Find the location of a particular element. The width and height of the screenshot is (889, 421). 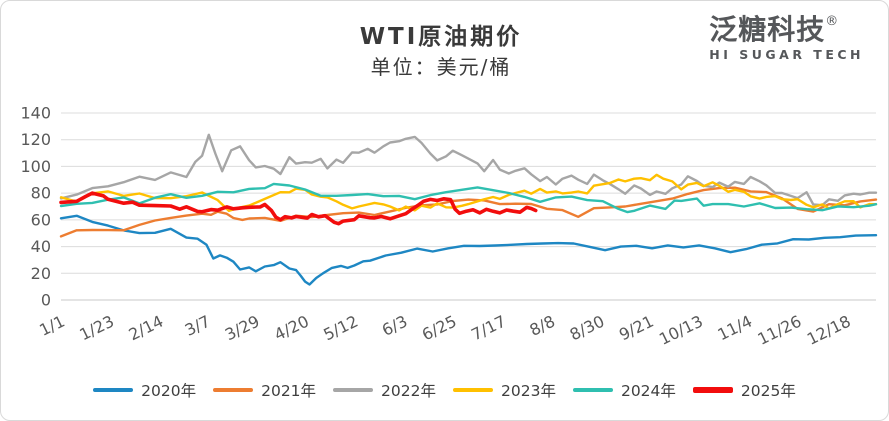

page-title: WTI原油期价 is located at coordinates (441, 37).